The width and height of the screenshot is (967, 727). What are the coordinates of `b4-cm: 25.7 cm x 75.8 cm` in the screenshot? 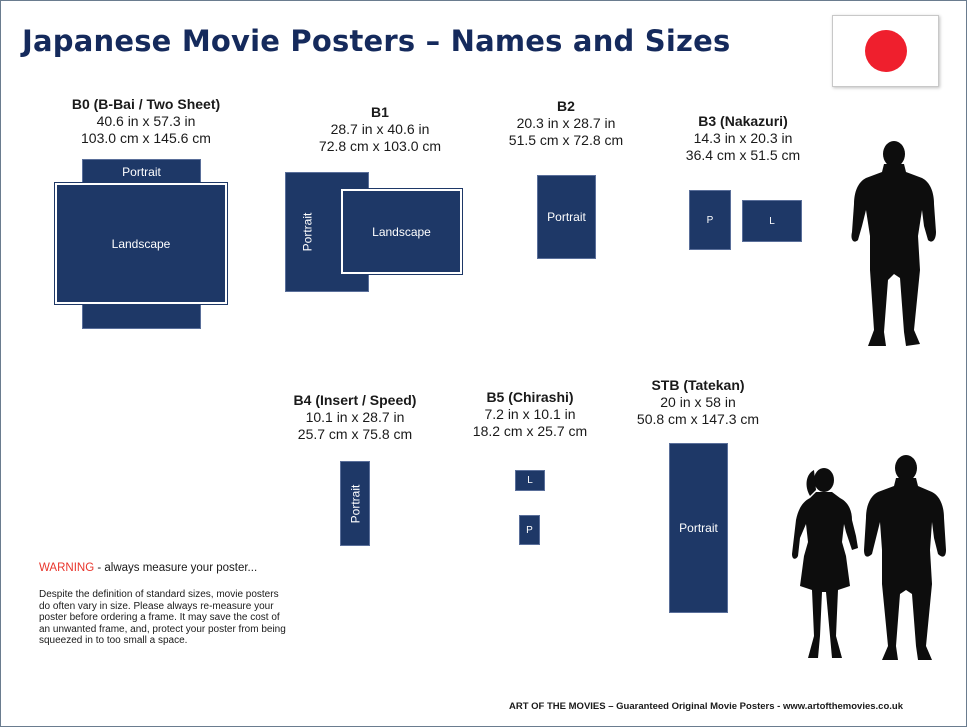 It's located at (355, 434).